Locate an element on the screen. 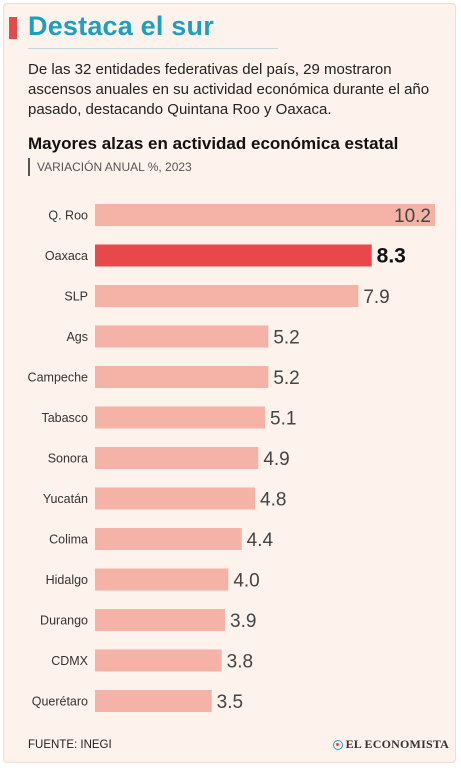 Image resolution: width=461 pixels, height=768 pixels. value-label: 3.8 is located at coordinates (240, 662).